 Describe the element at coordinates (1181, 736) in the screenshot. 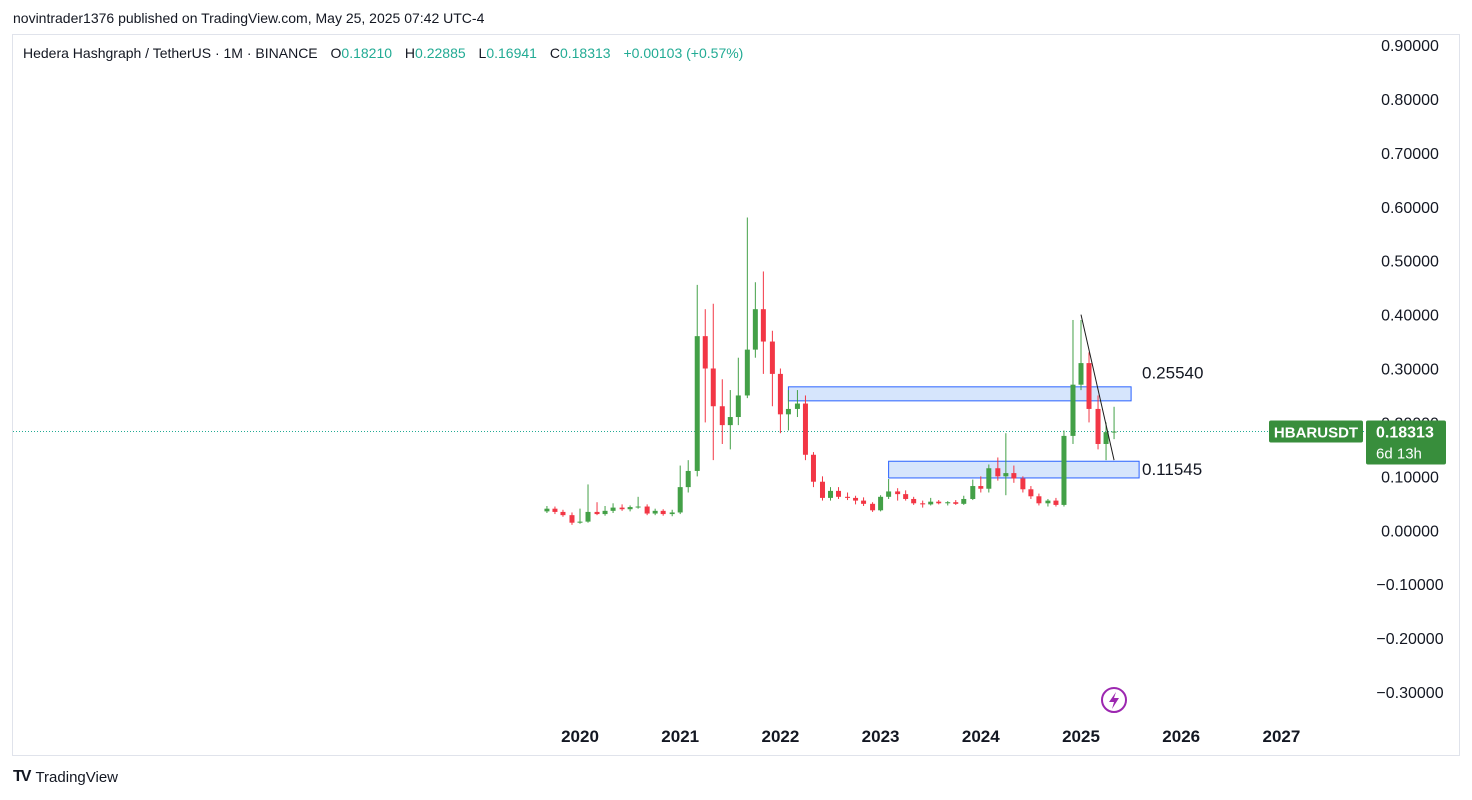

I see `x-tick-label: 2026` at that location.